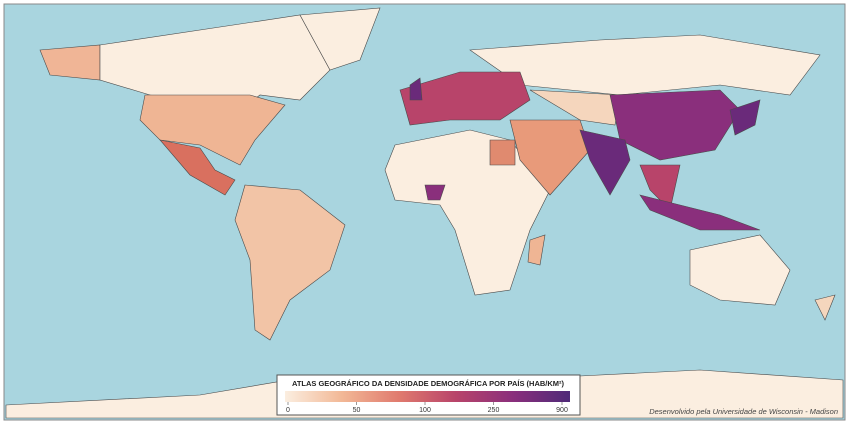 This screenshot has height=424, width=849. I want to click on mexico, so click(197, 167).